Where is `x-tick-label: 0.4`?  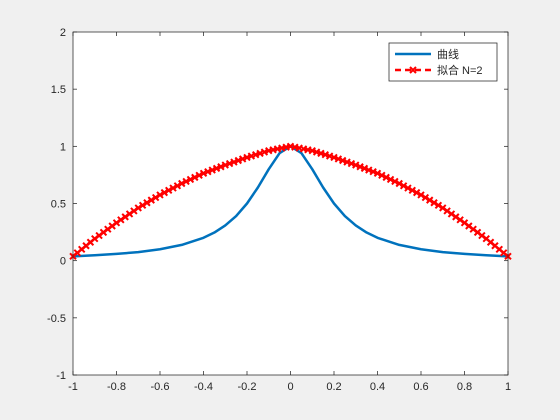 x-tick-label: 0.4 is located at coordinates (377, 387).